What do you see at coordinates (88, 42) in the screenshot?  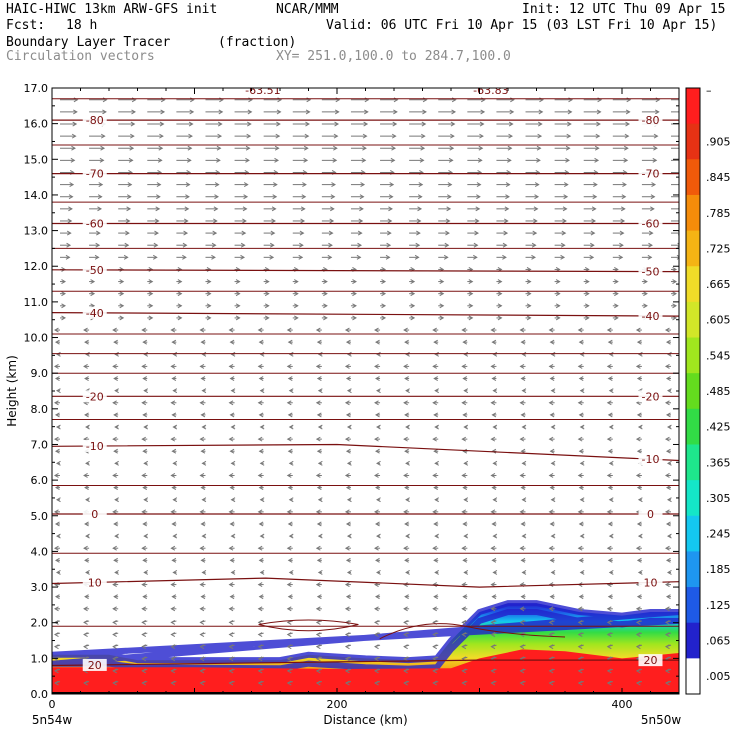 I see `field-name: Boundary Layer Tracer` at bounding box center [88, 42].